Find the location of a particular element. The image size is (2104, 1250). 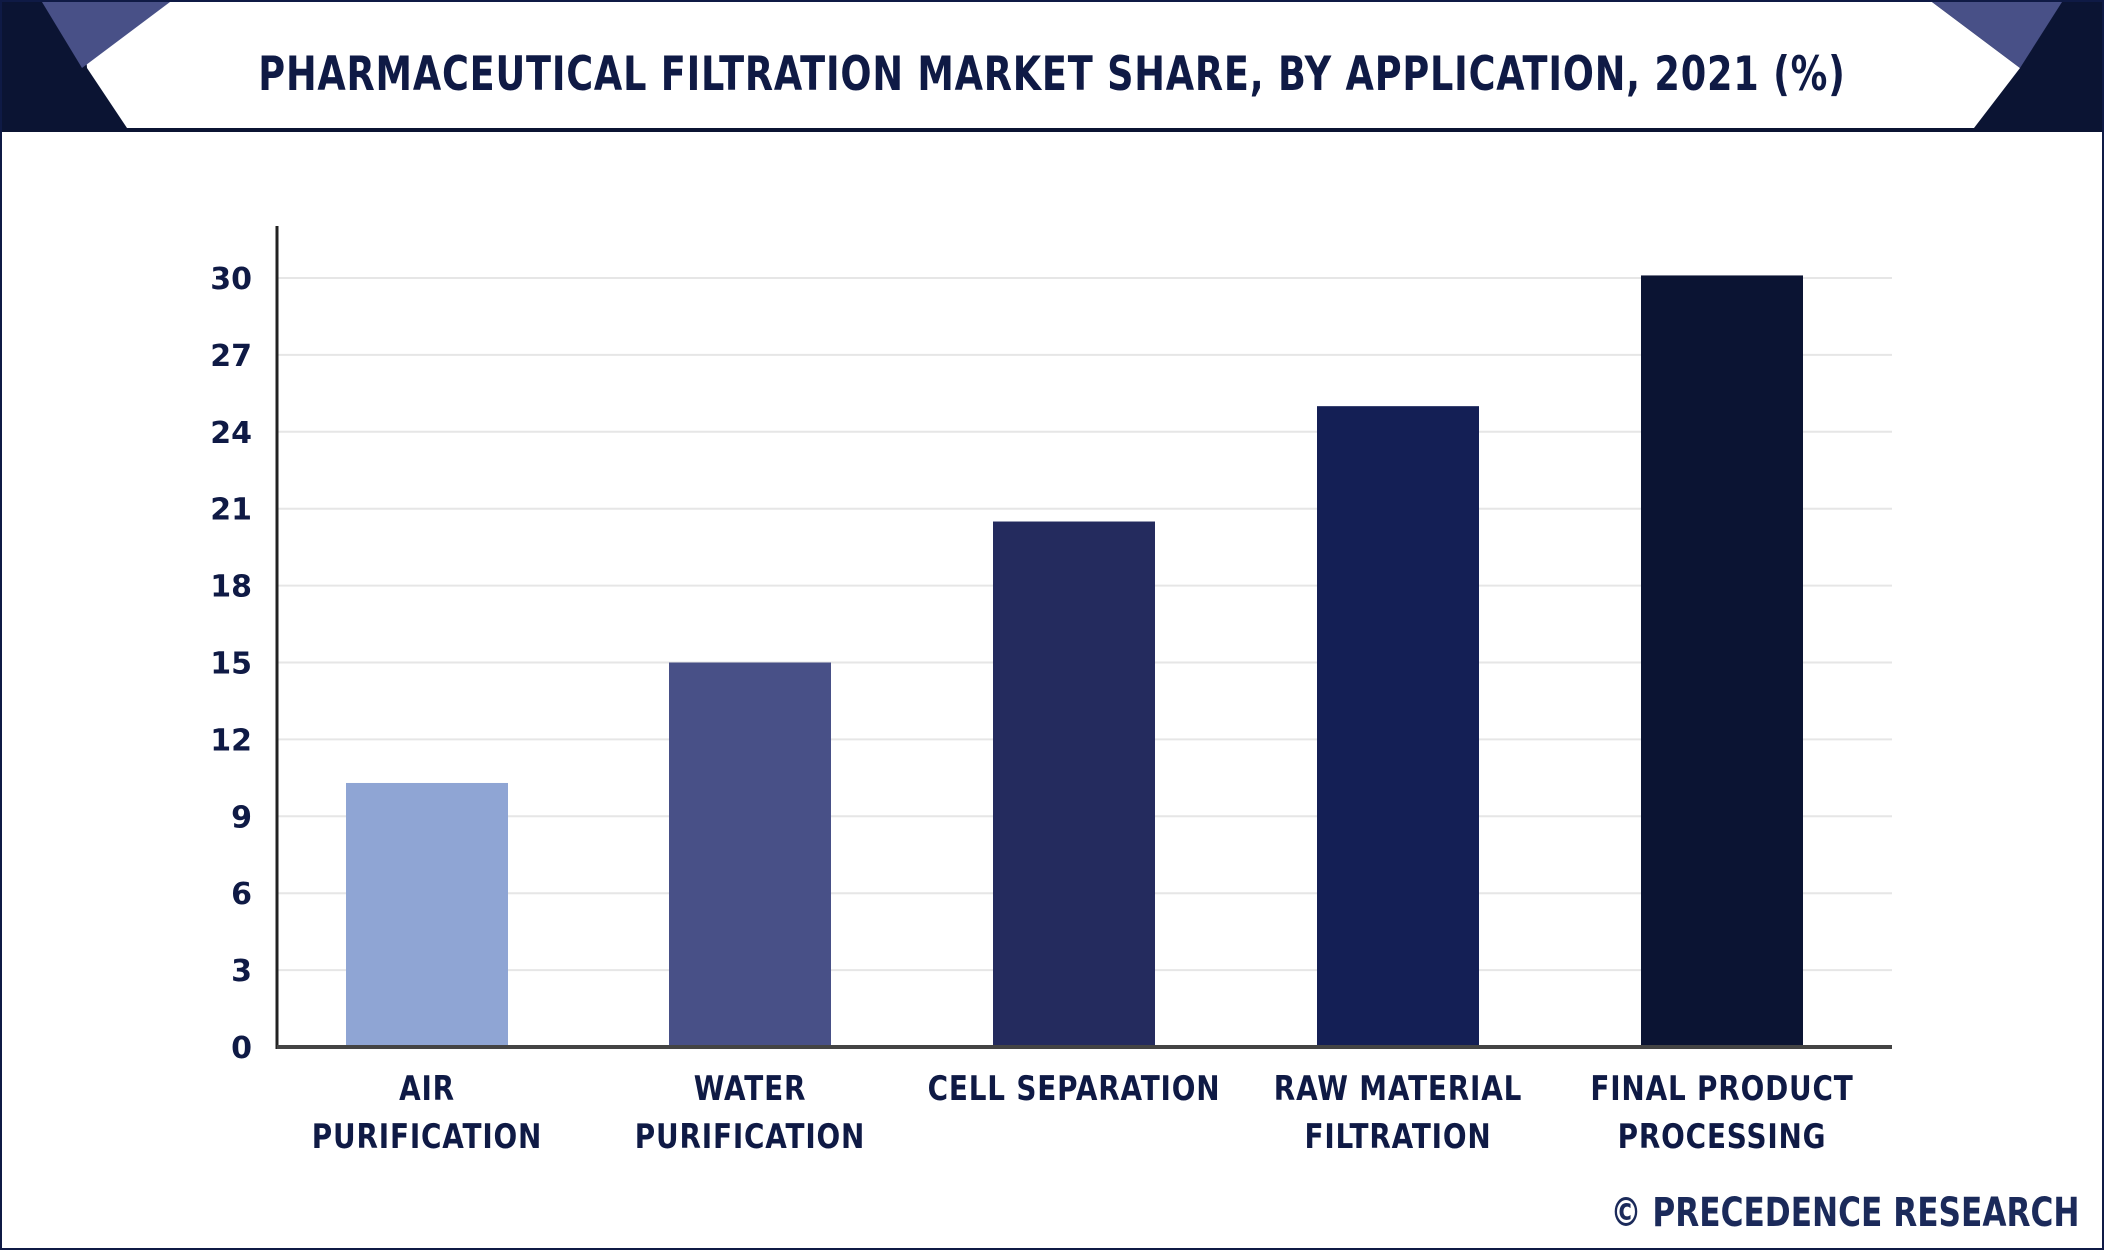

y-tick-label: 15 is located at coordinates (231, 664).